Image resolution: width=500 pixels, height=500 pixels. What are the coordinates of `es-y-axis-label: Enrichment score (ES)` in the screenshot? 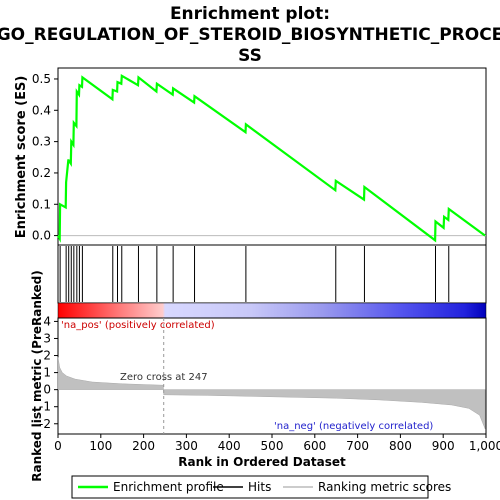 It's located at (21, 157).